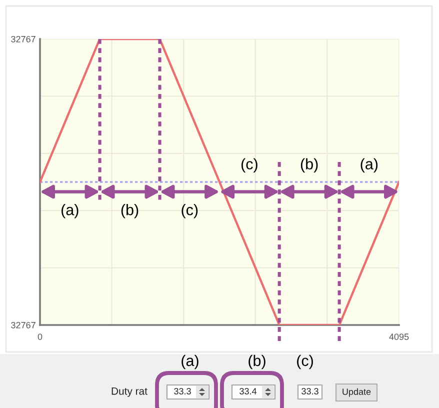  I want to click on x-tick-label: 0, so click(40, 337).